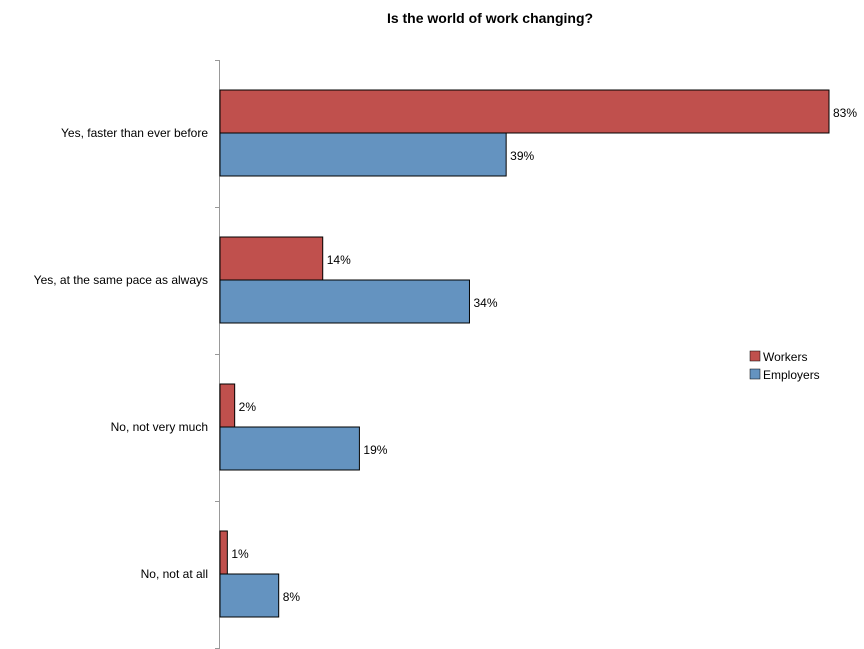  I want to click on legend-swatch-employers, so click(755, 374).